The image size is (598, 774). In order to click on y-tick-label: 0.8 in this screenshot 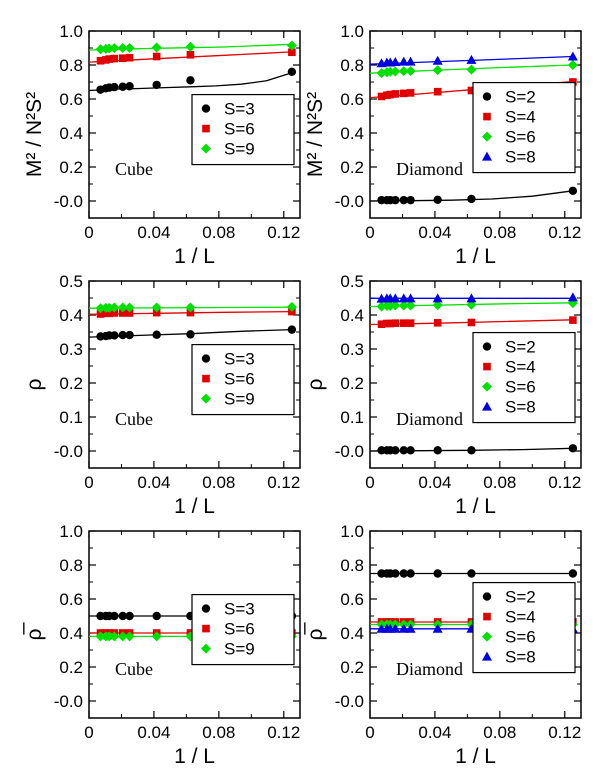, I will do `click(71, 565)`.